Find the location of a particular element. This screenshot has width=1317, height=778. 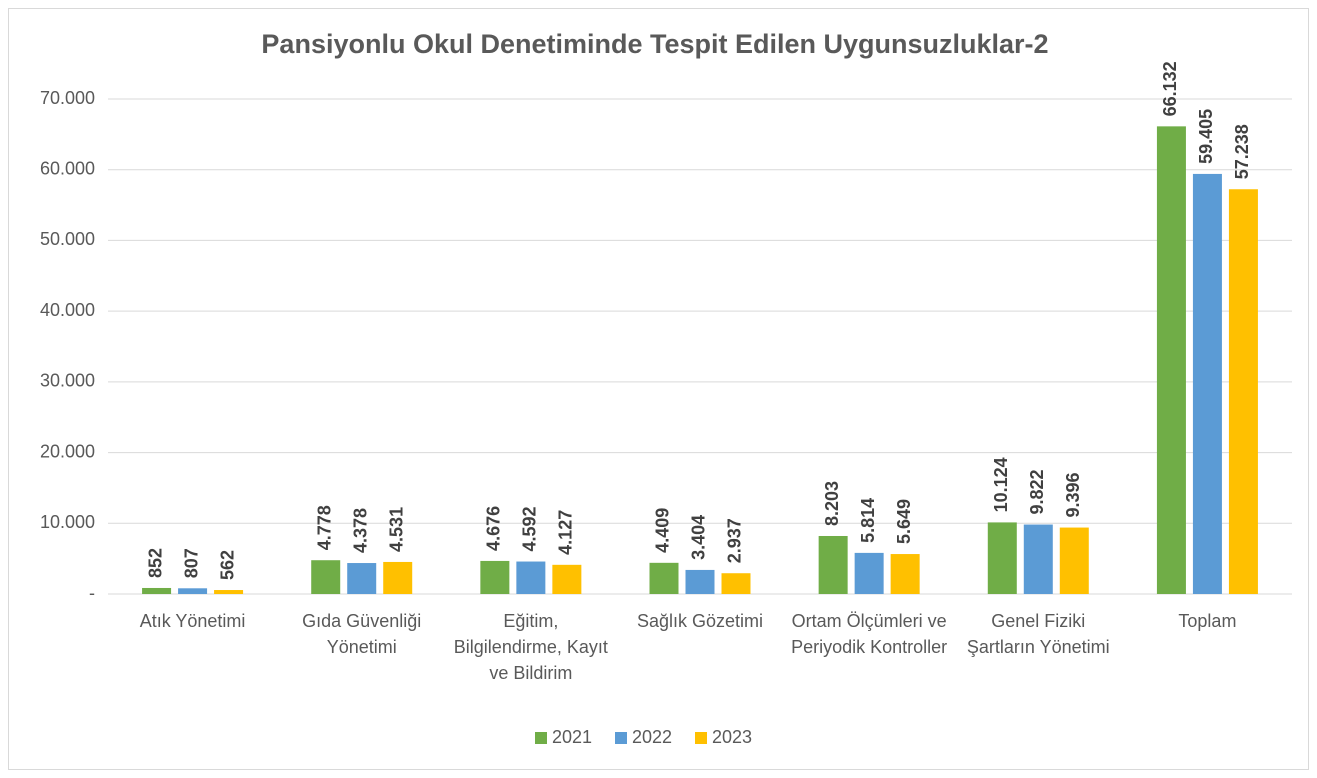

y-tick-label: 40.000 is located at coordinates (67, 310).